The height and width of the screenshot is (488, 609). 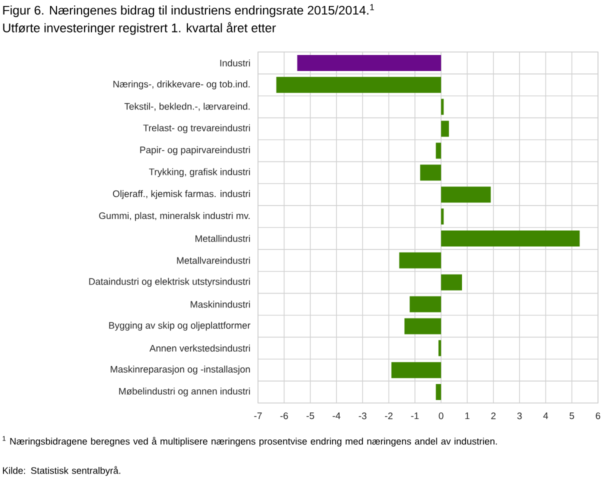 I want to click on y-tick-label: Papir- og papirvareindustri, so click(x=195, y=151).